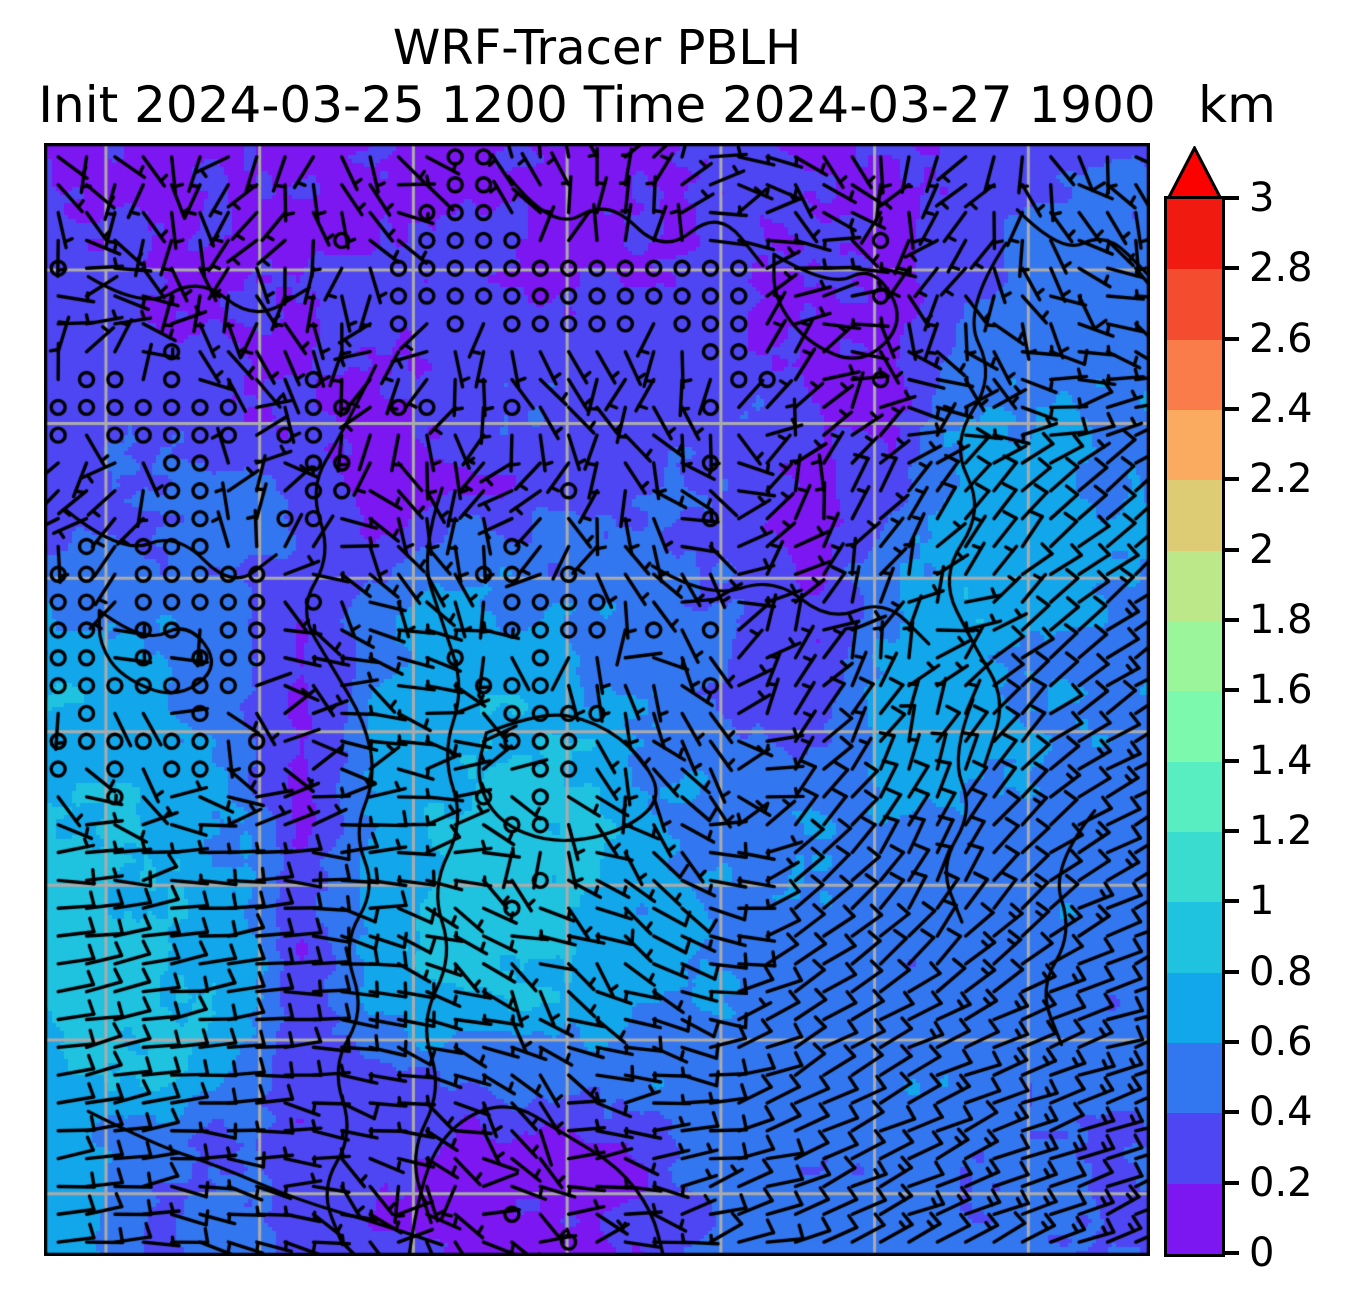 The image size is (1347, 1311). I want to click on colorbar-extend-arrow-shape, so click(1194, 173).